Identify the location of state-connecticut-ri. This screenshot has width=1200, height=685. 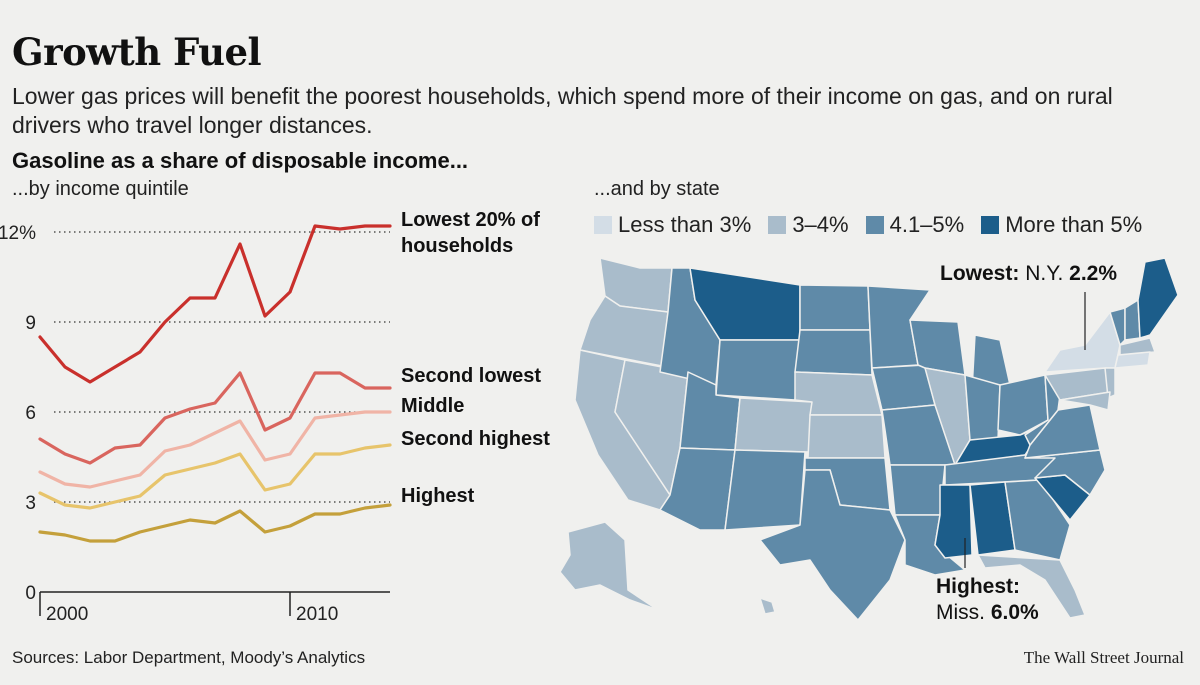
(1132, 360).